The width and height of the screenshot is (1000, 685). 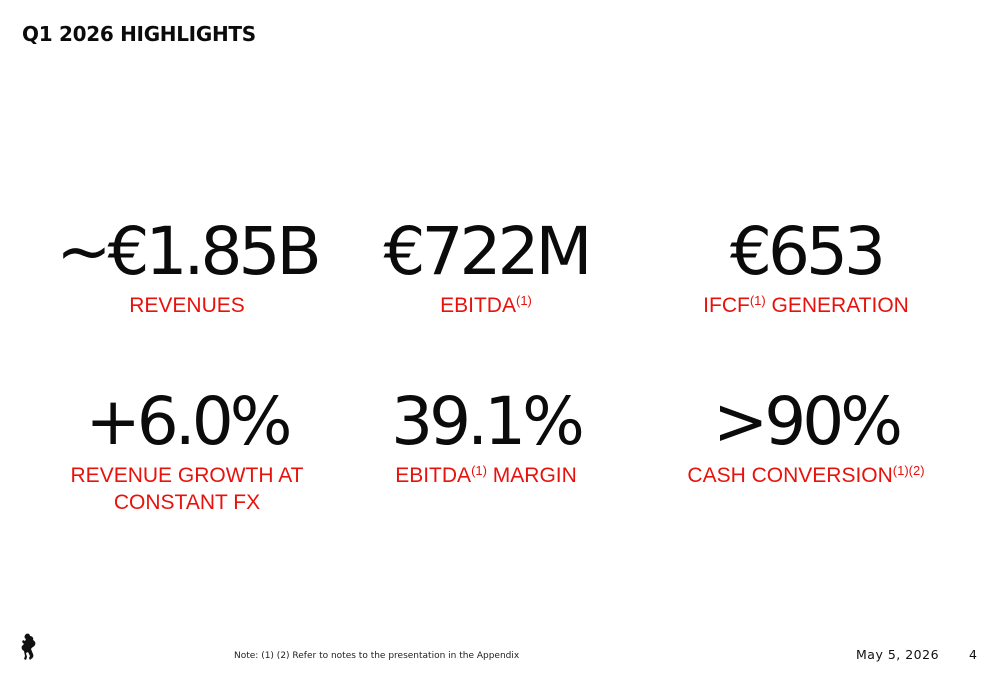 I want to click on metric-value: €653, so click(x=808, y=251).